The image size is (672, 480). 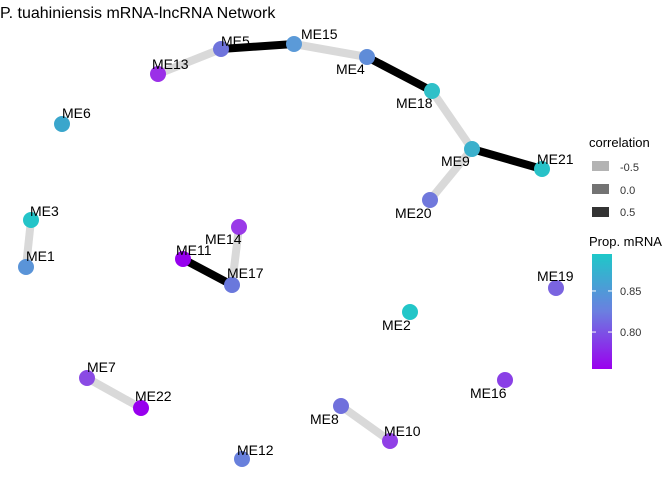 I want to click on correlation-swatch-neg, so click(x=600, y=166).